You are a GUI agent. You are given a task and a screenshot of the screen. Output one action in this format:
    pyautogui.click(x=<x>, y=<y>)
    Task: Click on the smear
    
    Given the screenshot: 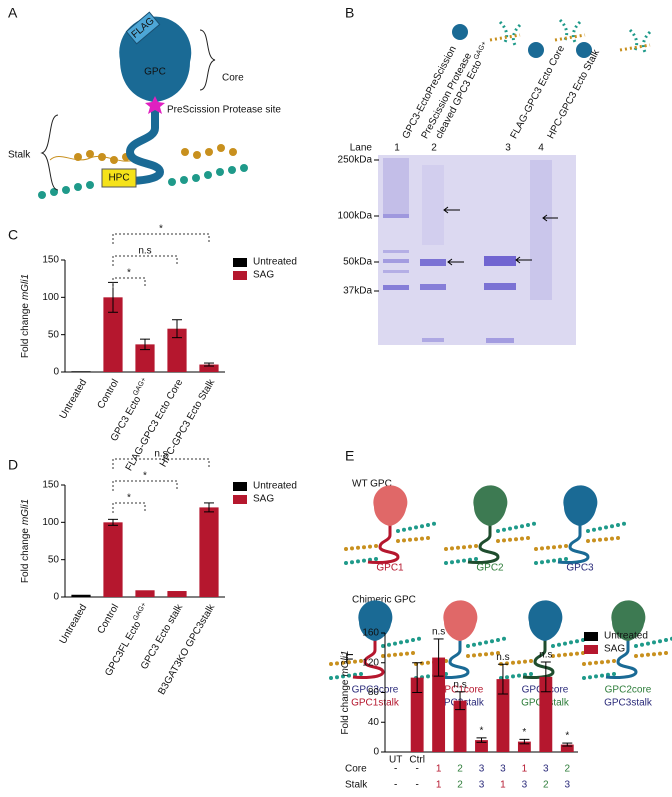 What is the action you would take?
    pyautogui.click(x=433, y=205)
    